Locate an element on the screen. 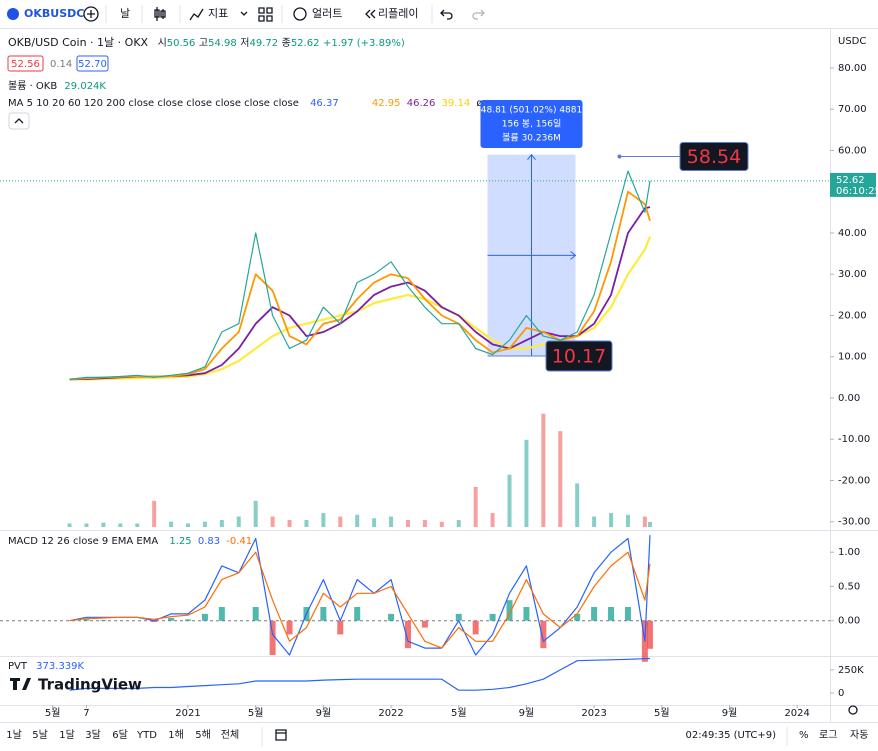 The image size is (878, 751). y-tick-label: 80.00 is located at coordinates (852, 68).